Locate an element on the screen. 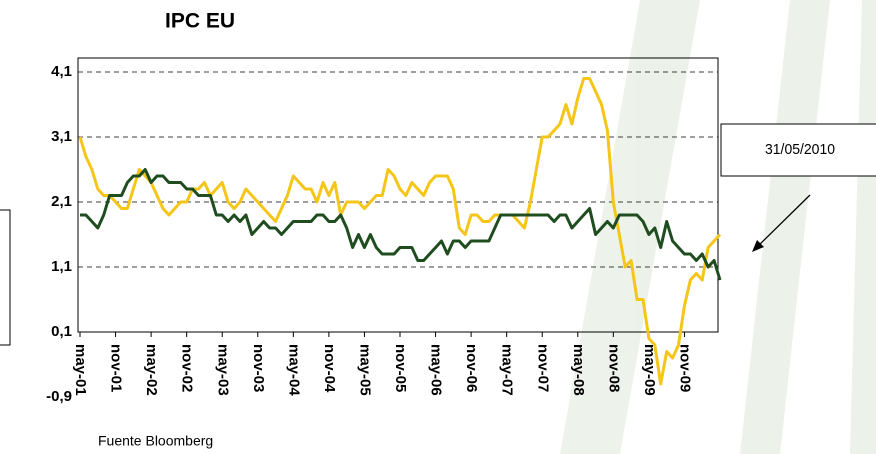 This screenshot has width=876, height=454. x-tick-label: may-02 is located at coordinates (151, 370).